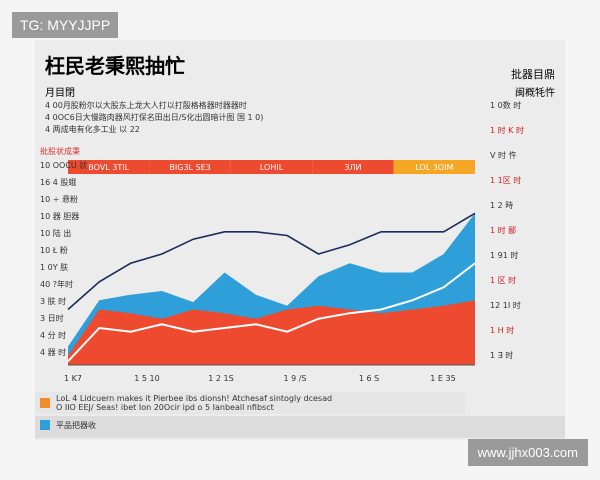 This screenshot has height=480, width=600. Describe the element at coordinates (56, 233) in the screenshot. I see `left-label: 10 陆 出` at that location.